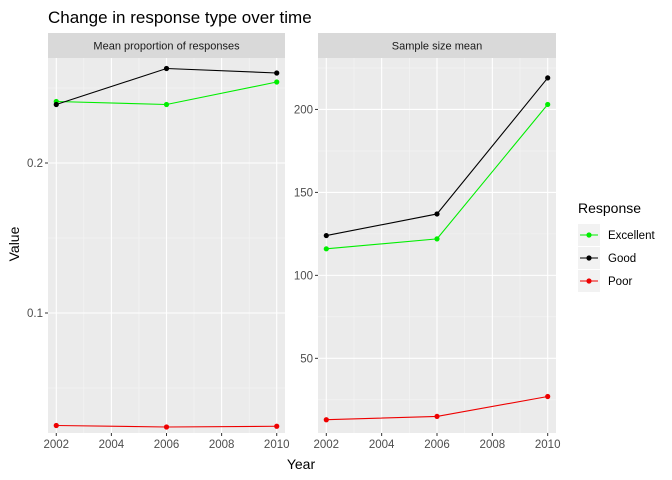  What do you see at coordinates (303, 276) in the screenshot?
I see `y-tick-label: 100` at bounding box center [303, 276].